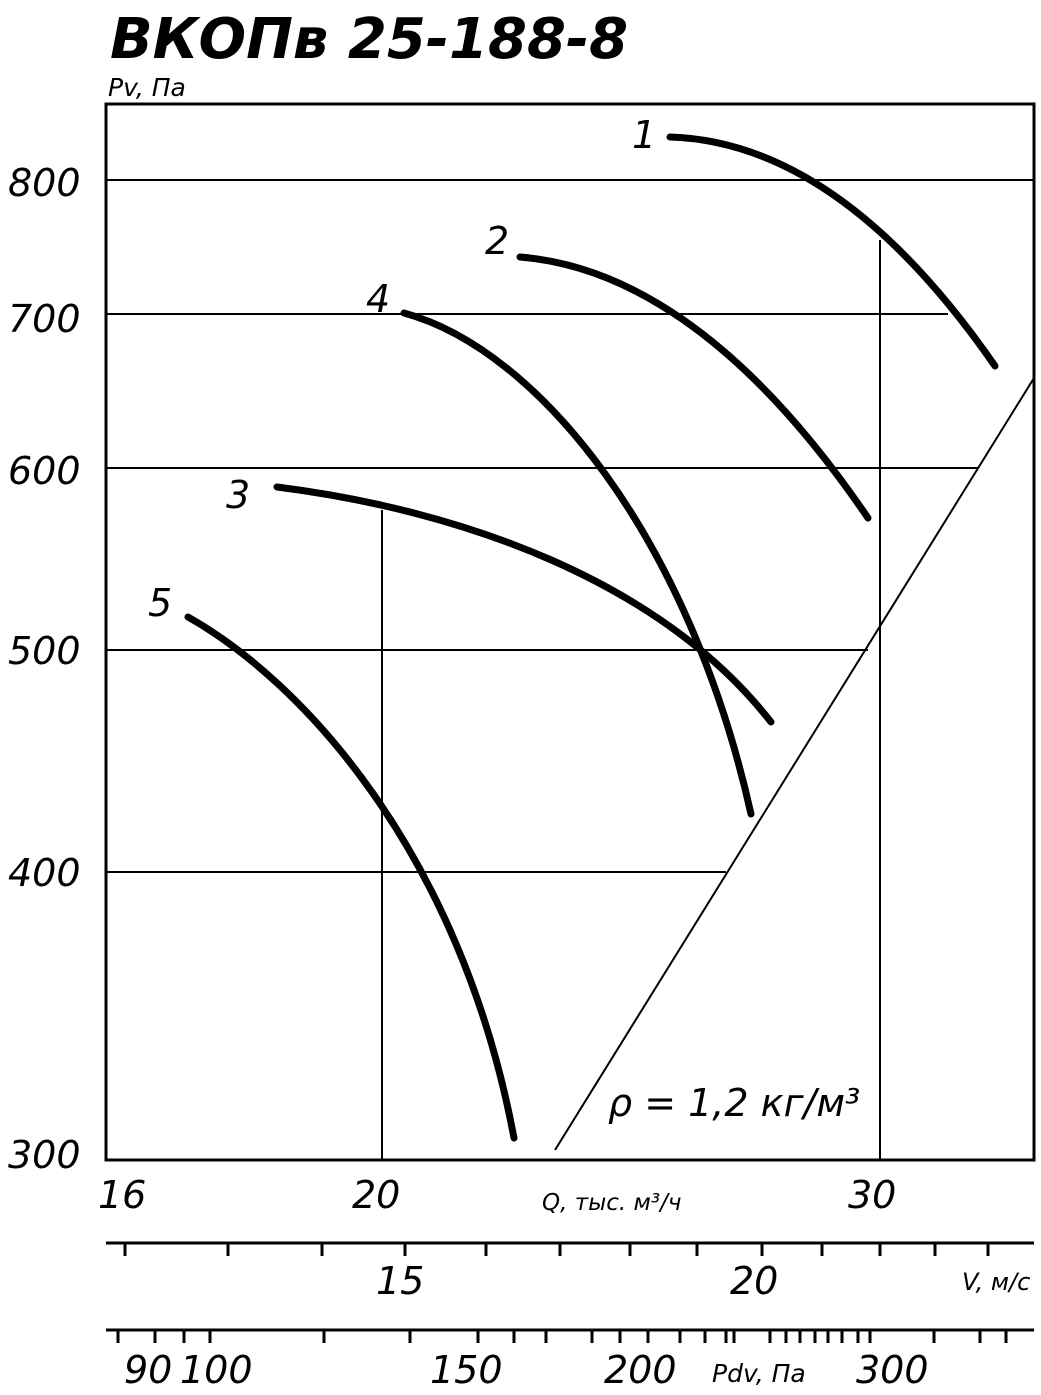  What do you see at coordinates (640, 1370) in the screenshot?
I see `pdv-tick-200: 200` at bounding box center [640, 1370].